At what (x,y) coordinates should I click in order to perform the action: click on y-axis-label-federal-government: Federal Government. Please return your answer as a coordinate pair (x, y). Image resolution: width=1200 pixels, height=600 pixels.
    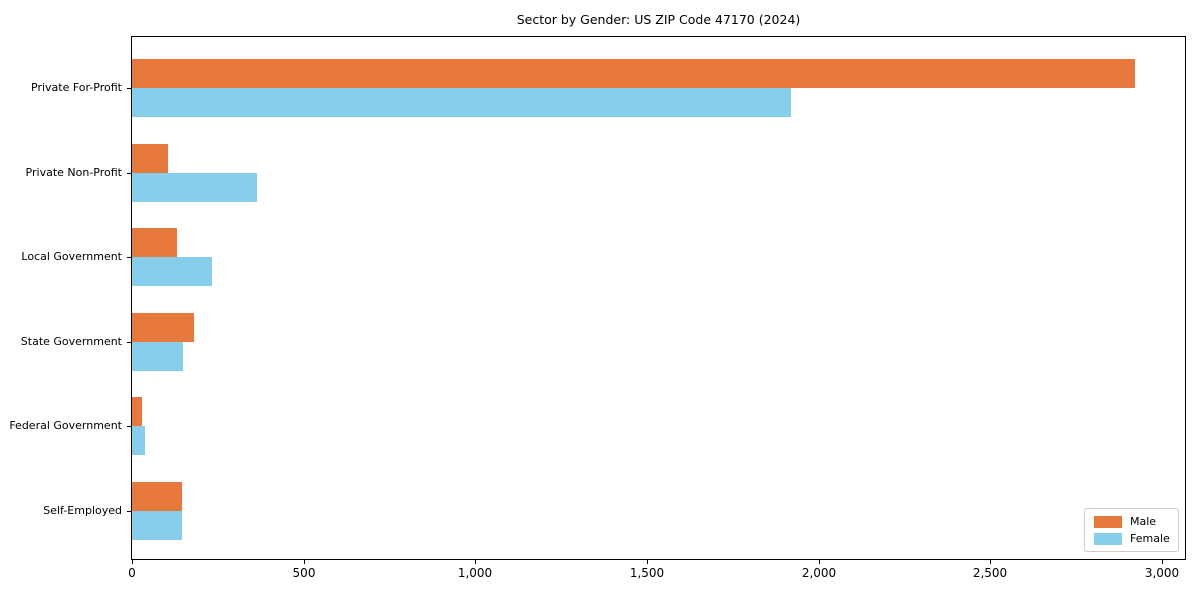
    Looking at the image, I should click on (65, 425).